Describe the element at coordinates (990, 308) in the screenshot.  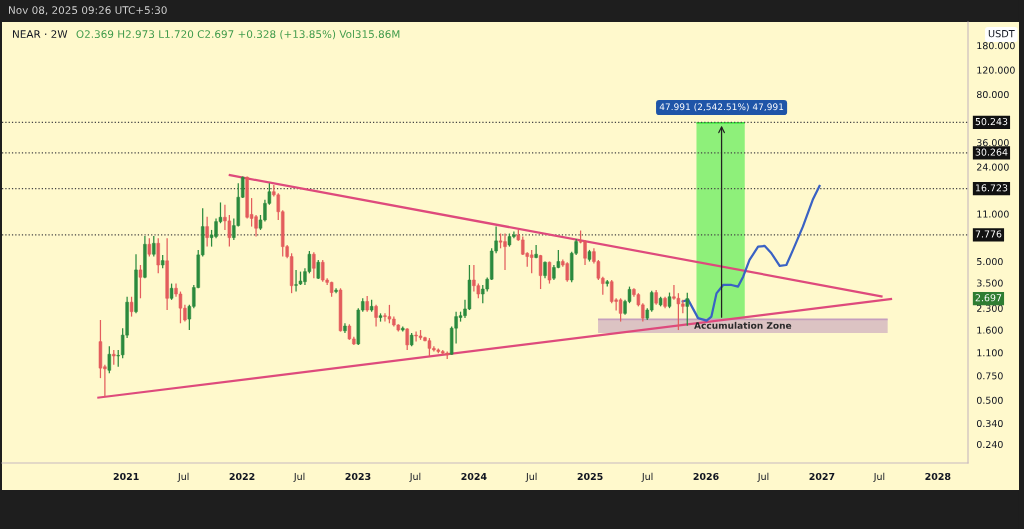
I see `y-tick-label: 2.300` at that location.